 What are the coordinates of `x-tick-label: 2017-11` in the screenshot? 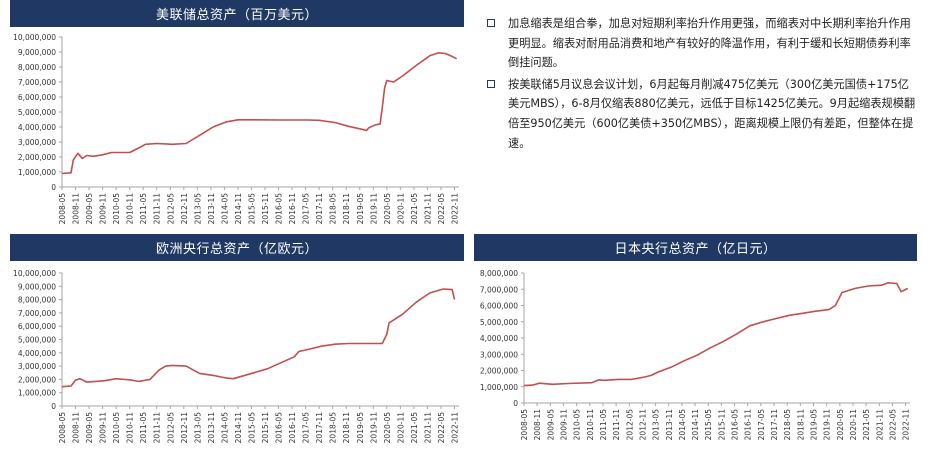 It's located at (319, 428).